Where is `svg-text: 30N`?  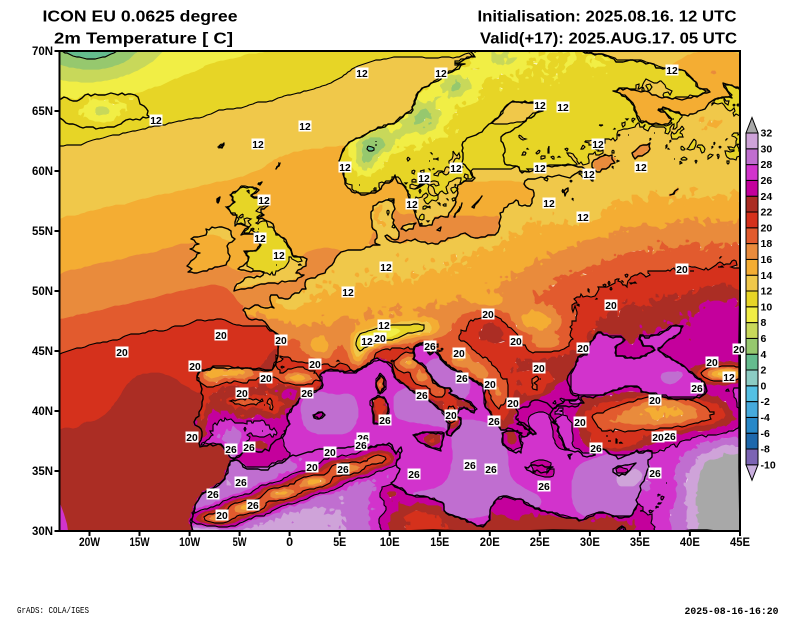 svg-text: 30N is located at coordinates (42, 532).